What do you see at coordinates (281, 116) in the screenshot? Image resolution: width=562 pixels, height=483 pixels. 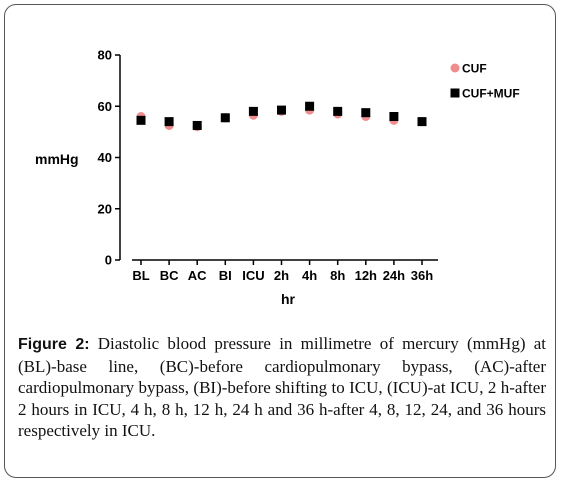 I see `data-marks` at bounding box center [281, 116].